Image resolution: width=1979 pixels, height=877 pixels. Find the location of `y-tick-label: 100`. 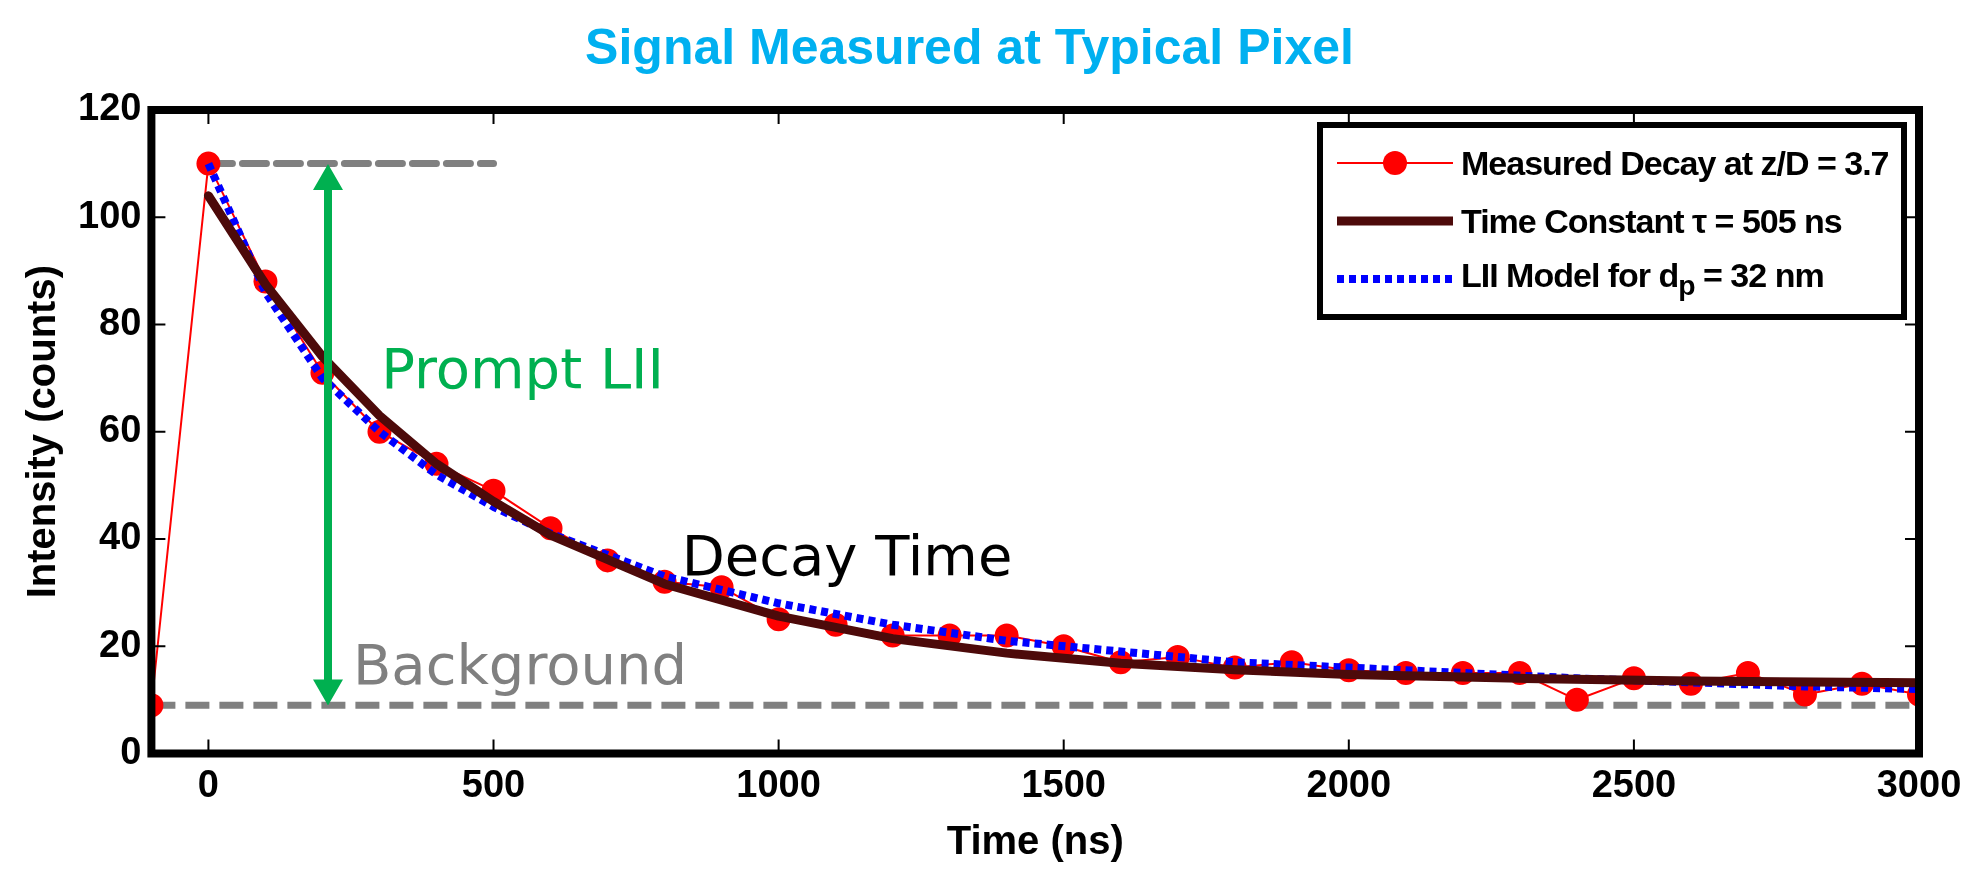

y-tick-label: 100 is located at coordinates (110, 214).